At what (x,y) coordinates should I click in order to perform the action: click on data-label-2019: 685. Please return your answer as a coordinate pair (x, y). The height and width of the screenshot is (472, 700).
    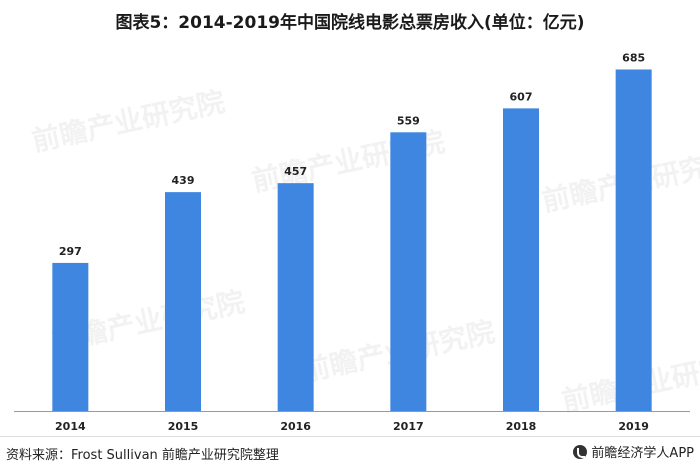
    Looking at the image, I should click on (633, 57).